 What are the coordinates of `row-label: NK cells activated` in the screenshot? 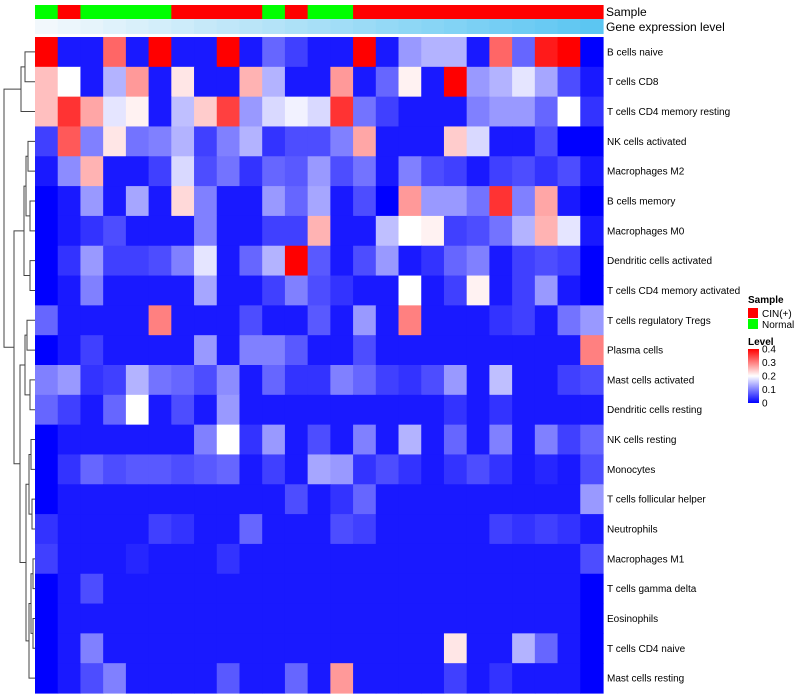 It's located at (646, 142).